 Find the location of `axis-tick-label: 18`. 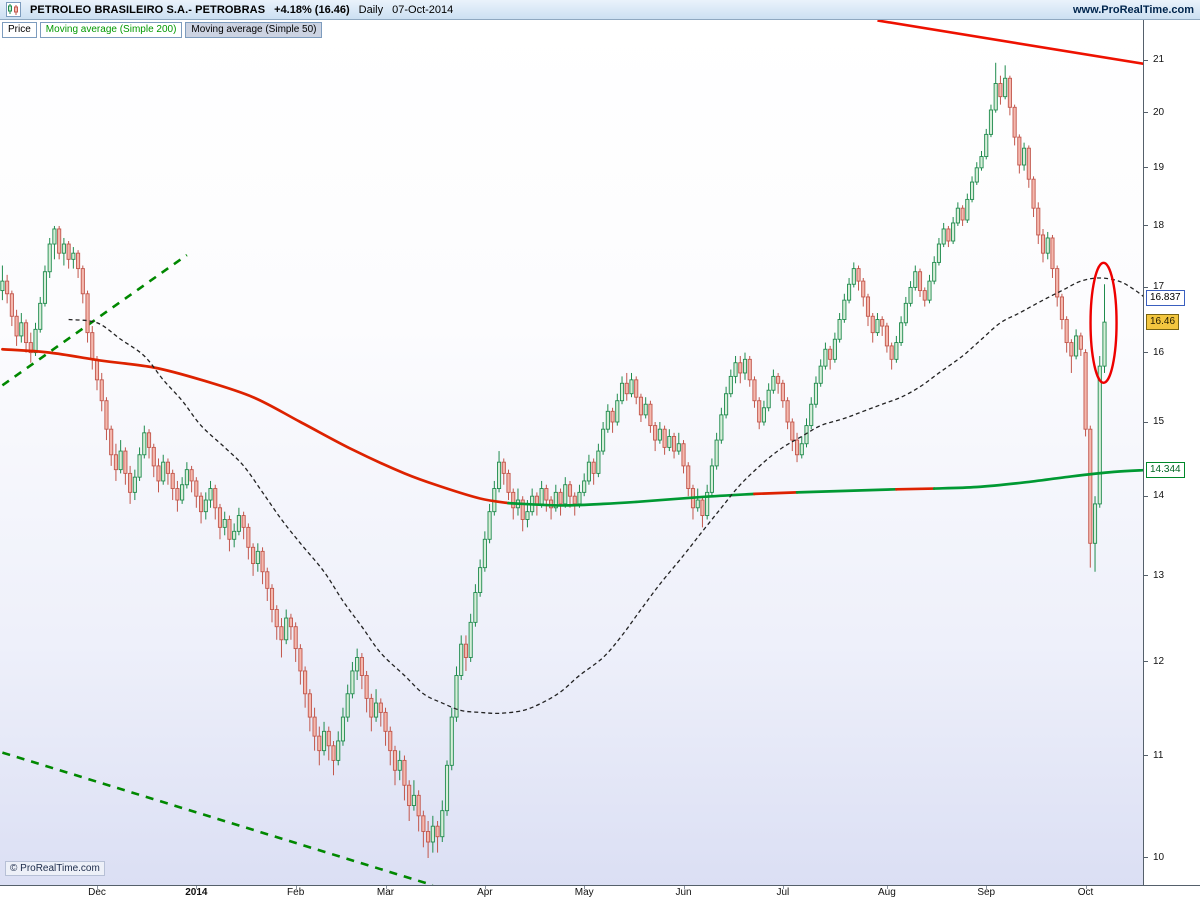

axis-tick-label: 18 is located at coordinates (1159, 225).